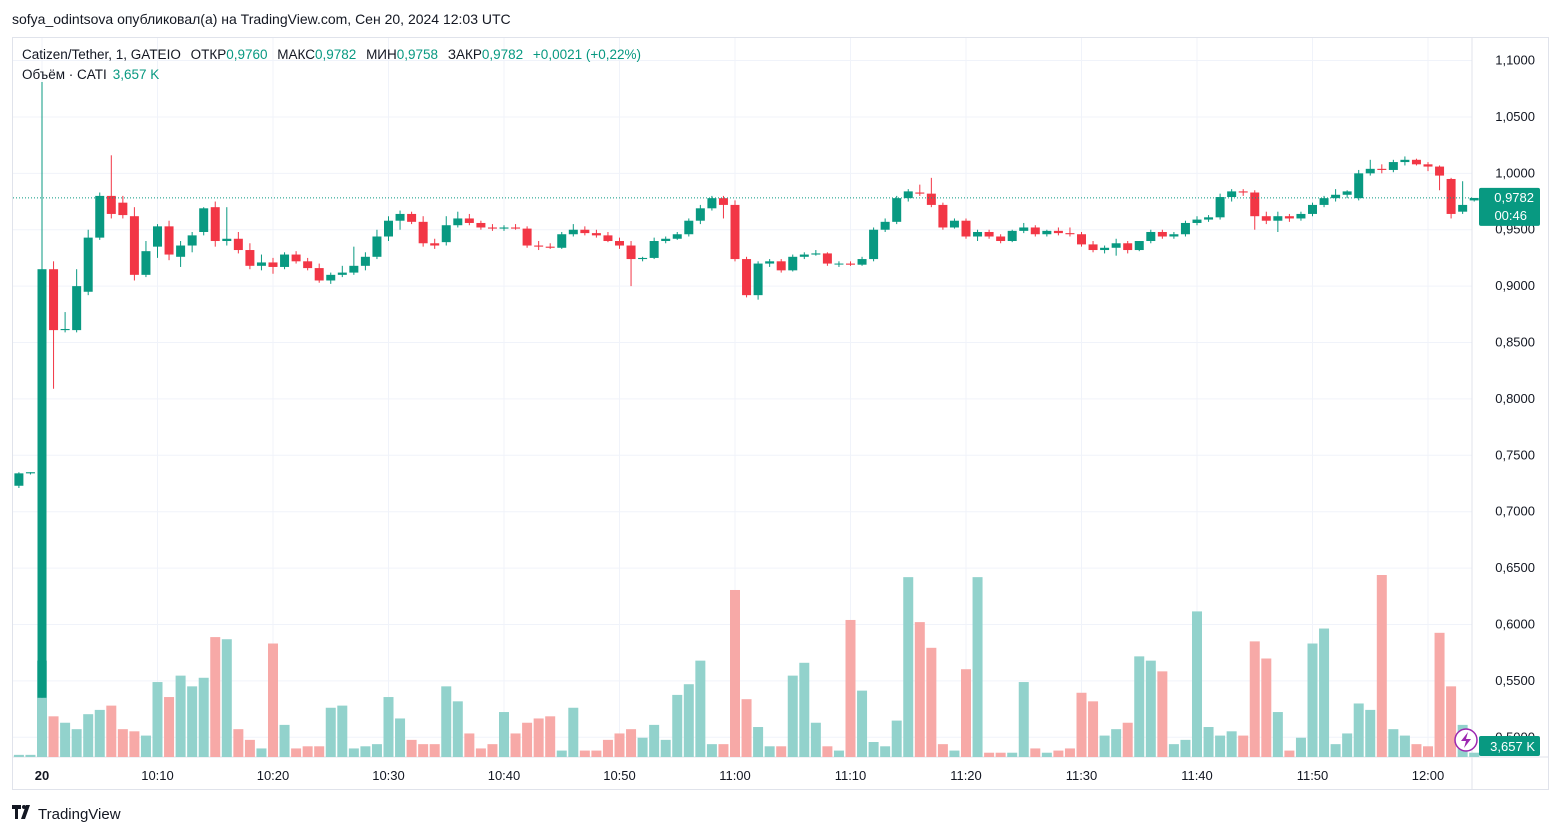  I want to click on x-tick-label: 11:40, so click(1197, 775).